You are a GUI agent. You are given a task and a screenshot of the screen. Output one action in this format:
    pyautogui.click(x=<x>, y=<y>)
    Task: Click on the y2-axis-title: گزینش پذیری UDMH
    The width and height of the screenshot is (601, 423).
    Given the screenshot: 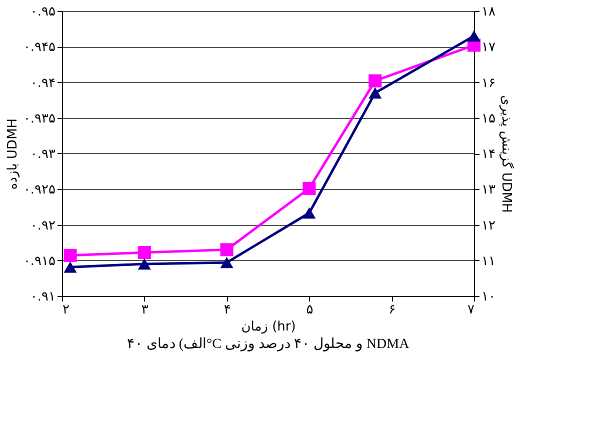 What is the action you would take?
    pyautogui.click(x=506, y=154)
    